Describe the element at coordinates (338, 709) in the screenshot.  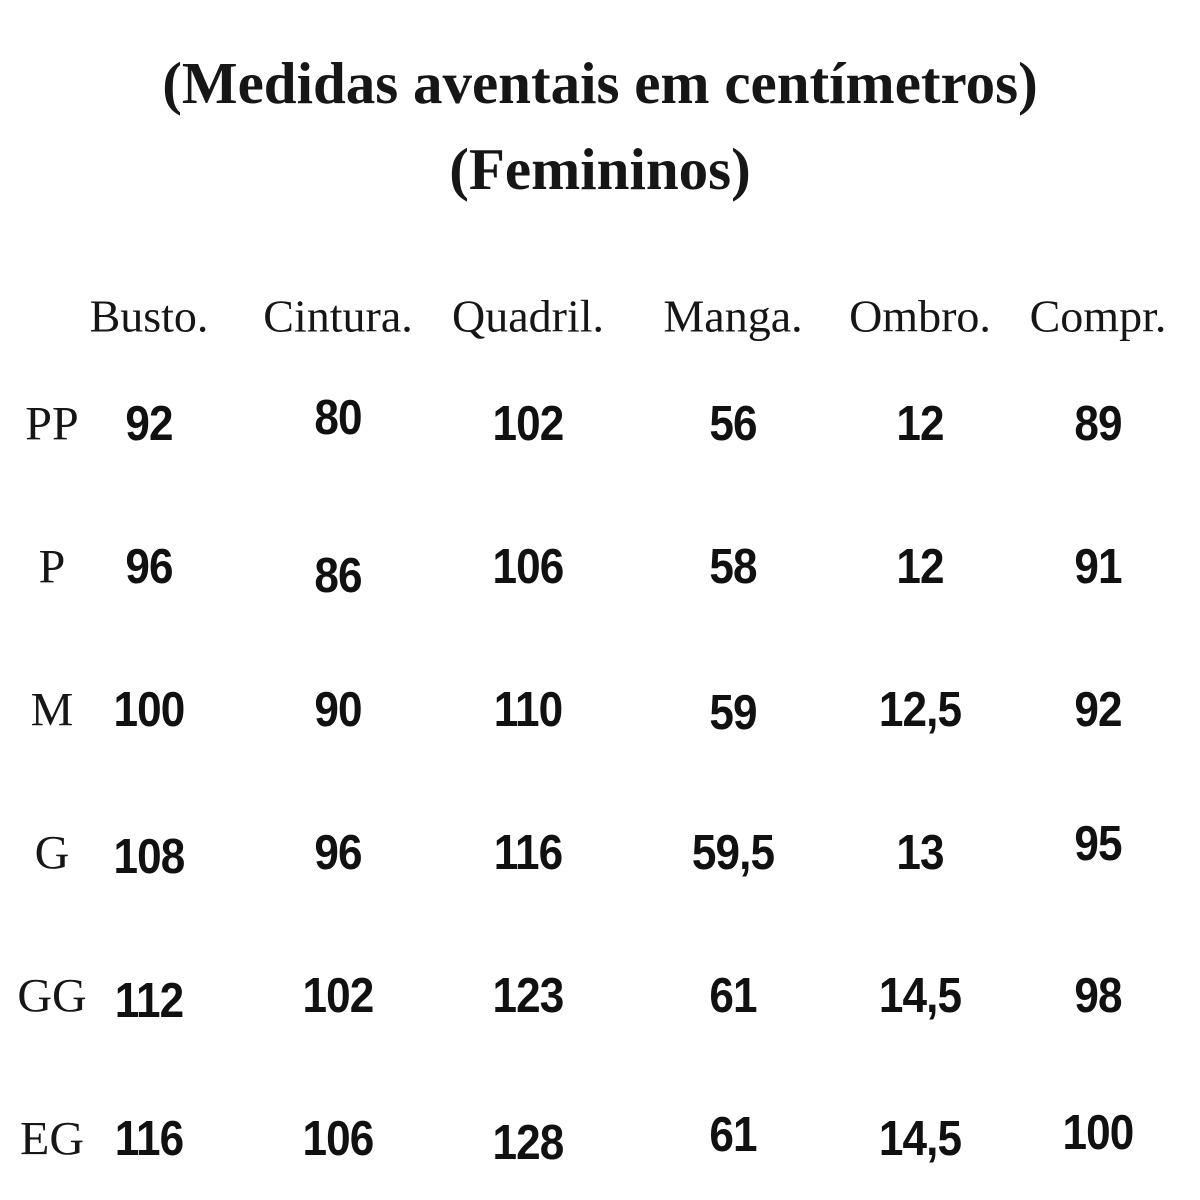
I see `cell-value: 90` at that location.